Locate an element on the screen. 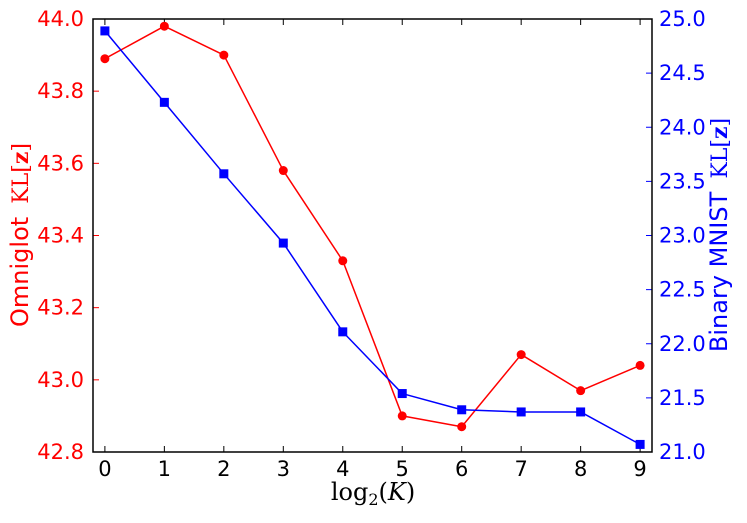  left-y-tick-label: 43.8 is located at coordinates (60, 91).